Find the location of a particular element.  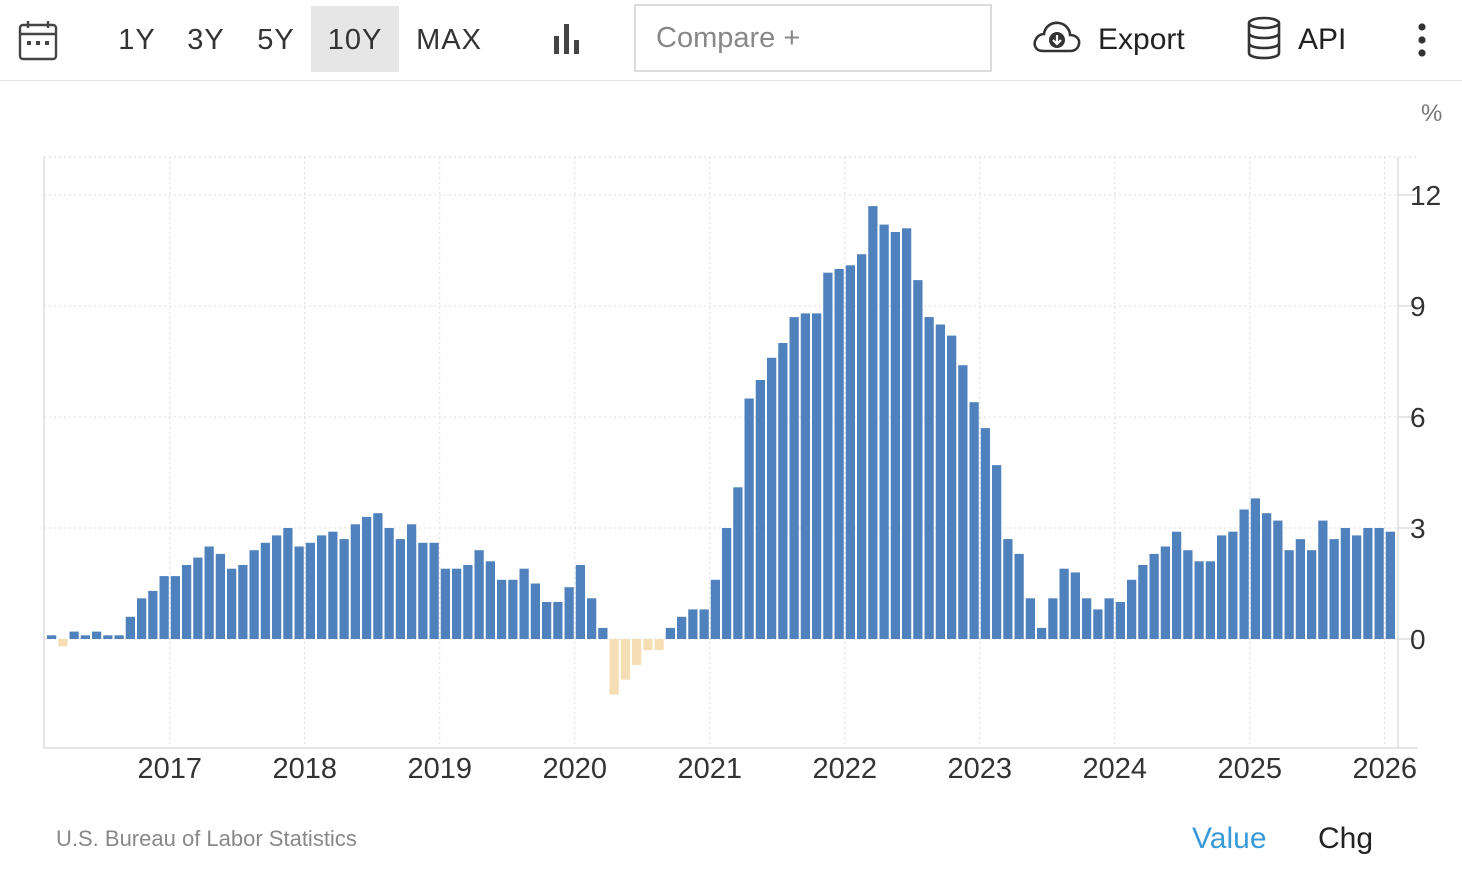

chg-tab: Chg is located at coordinates (1346, 838).